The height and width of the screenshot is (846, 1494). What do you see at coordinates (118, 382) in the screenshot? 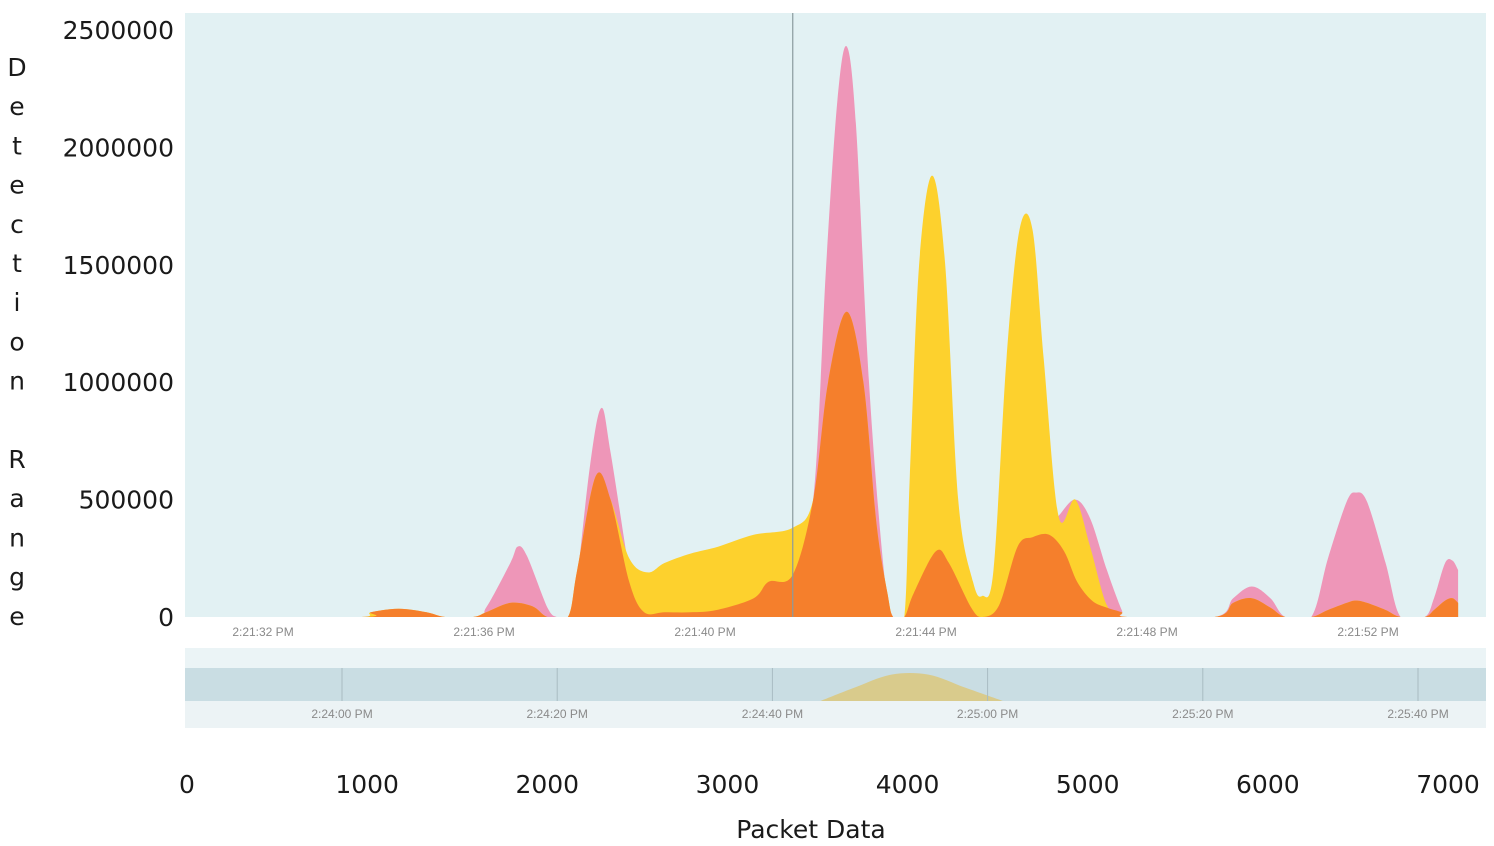
I see `y-tick-label: 1000000` at bounding box center [118, 382].